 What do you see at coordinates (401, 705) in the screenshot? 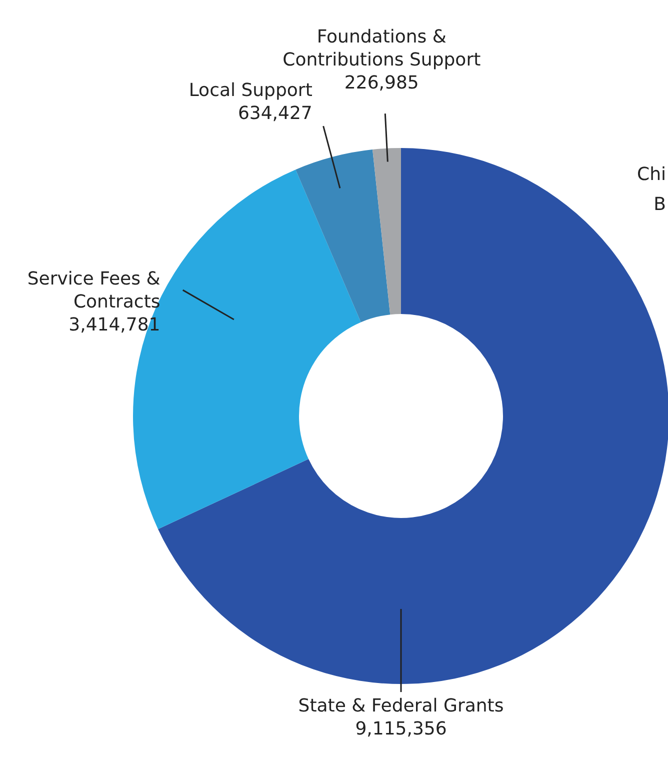
I see `slice-label: State & Federal Grants` at bounding box center [401, 705].